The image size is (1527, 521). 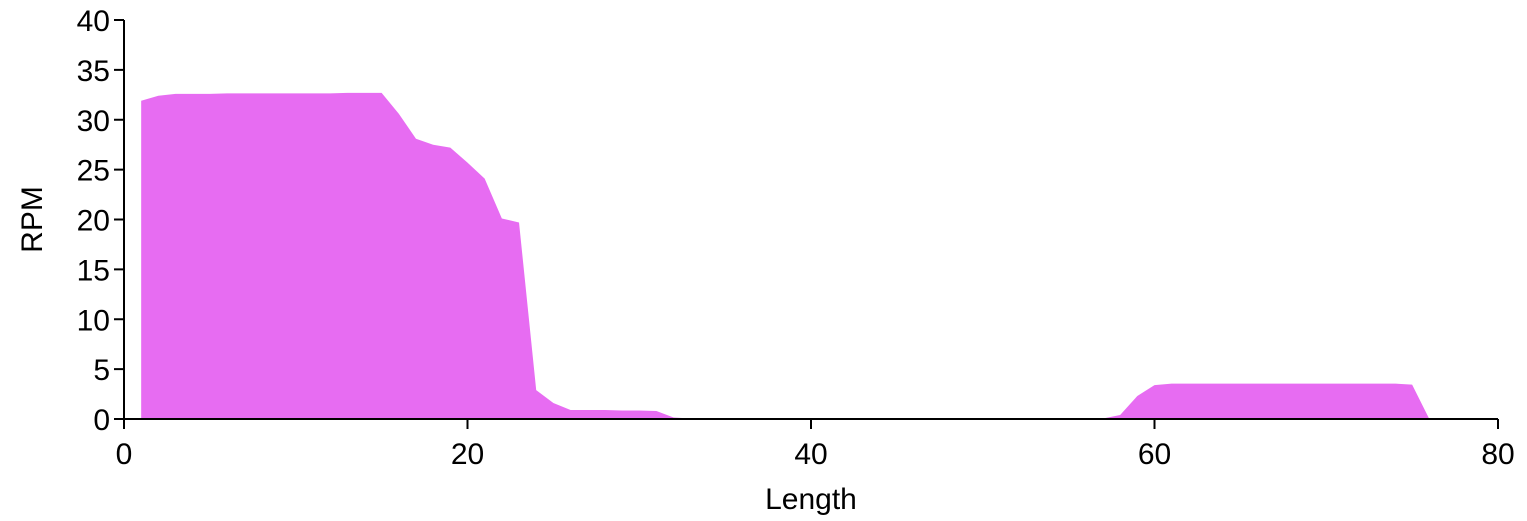 I want to click on y-tick-label: 5, so click(x=101, y=370).